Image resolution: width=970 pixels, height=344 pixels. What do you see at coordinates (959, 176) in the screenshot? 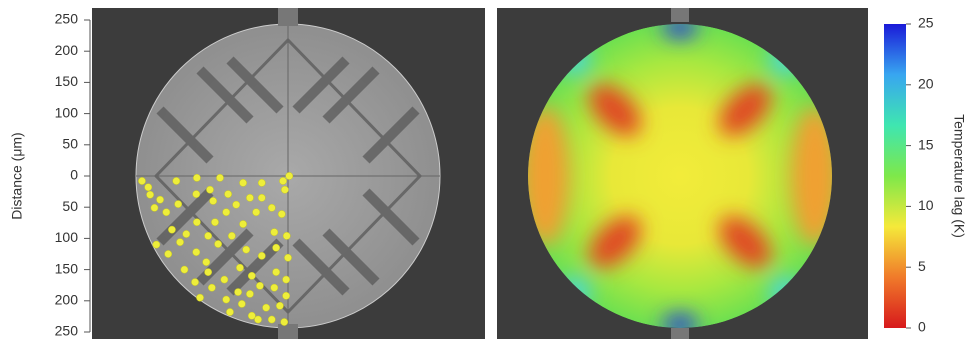
I see `colorbar-label: Temperature lag (K)` at bounding box center [959, 176].